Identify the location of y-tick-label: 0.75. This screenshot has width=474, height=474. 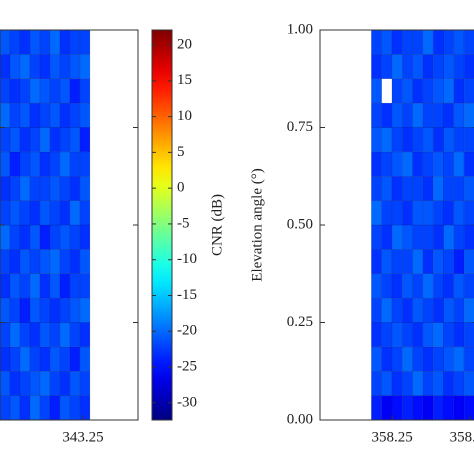
(300, 127).